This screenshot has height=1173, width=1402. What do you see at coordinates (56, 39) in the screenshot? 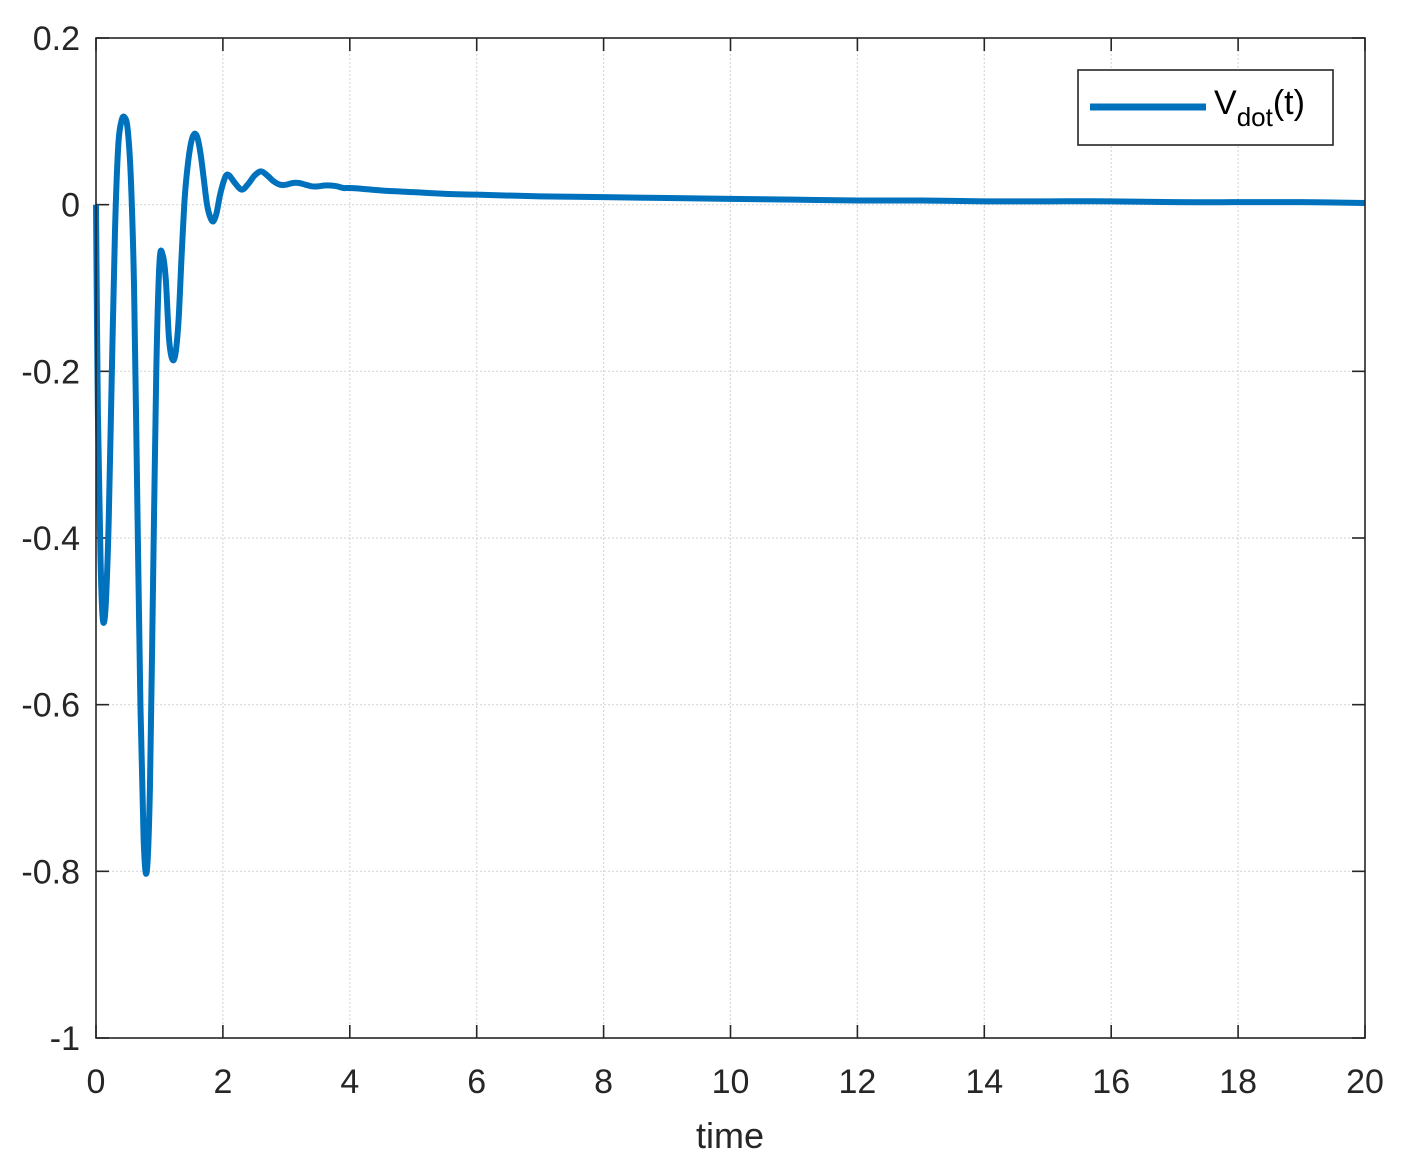
I see `y-tick-label: 0.2` at bounding box center [56, 39].